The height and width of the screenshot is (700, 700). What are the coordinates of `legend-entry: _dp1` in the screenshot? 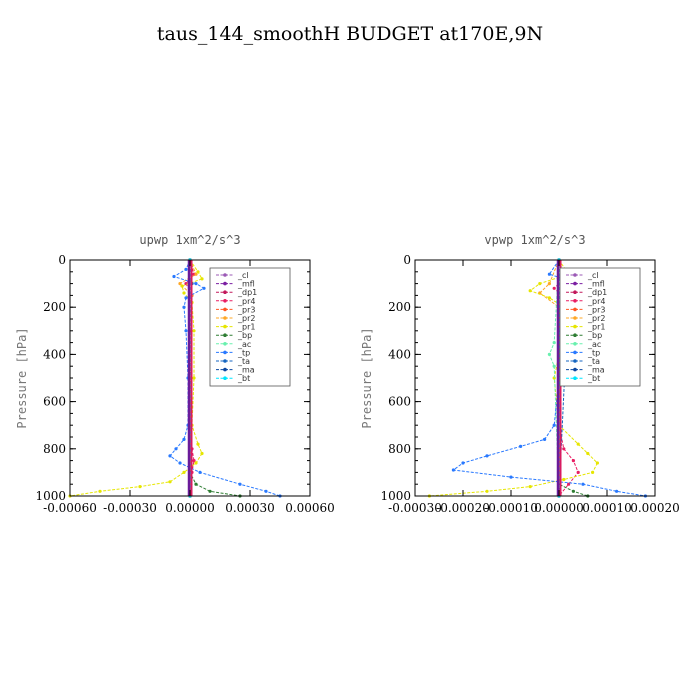 It's located at (597, 292).